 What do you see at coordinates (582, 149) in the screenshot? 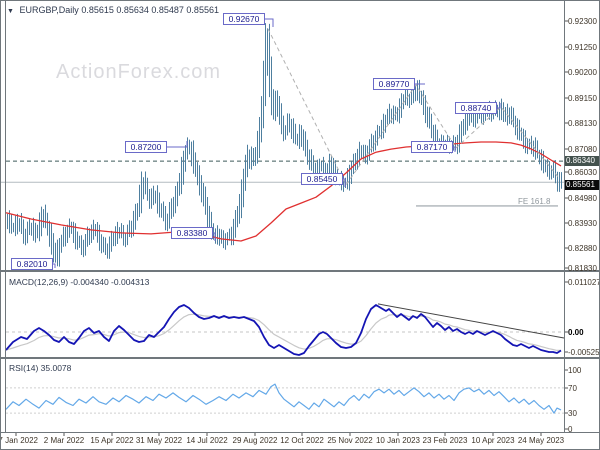
I see `price-axis-label: 0.87080` at bounding box center [582, 149].